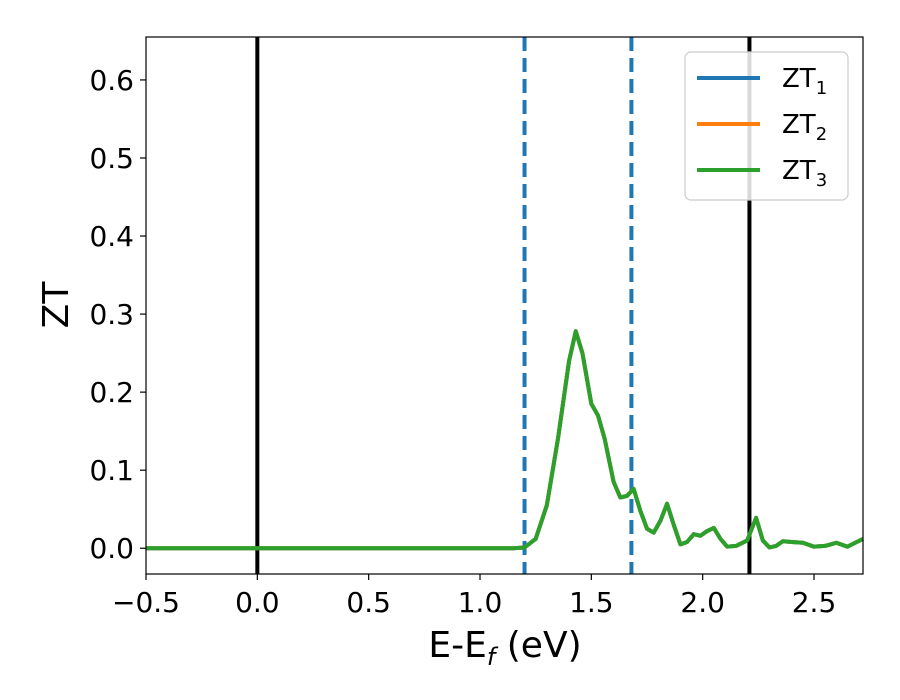 The height and width of the screenshot is (700, 900). Describe the element at coordinates (804, 173) in the screenshot. I see `legend-label-3: ZT3` at that location.